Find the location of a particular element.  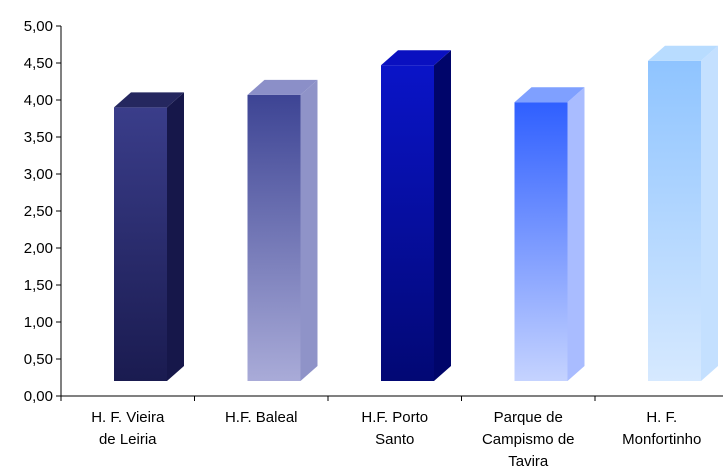

y-tick-label: 1,00 is located at coordinates (38, 322).